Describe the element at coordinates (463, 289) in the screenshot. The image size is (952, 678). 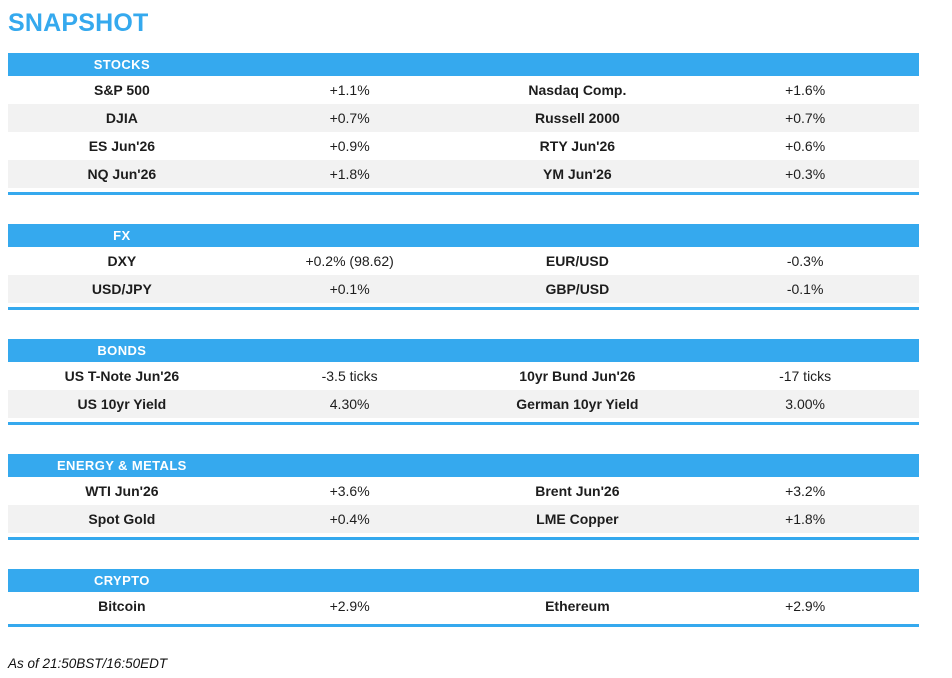
I see `table-row: USD/JPY +0.1% GBP/USD -0.1%` at that location.